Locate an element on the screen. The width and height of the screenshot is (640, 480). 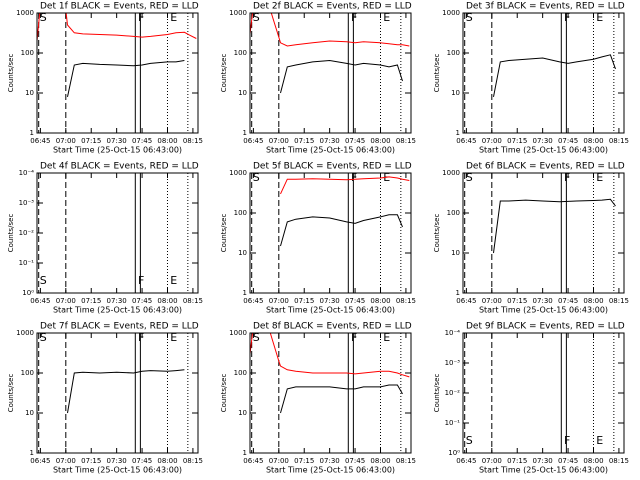
panel-title: Det 8f BLACK = Events, RED = LLD is located at coordinates (332, 327).